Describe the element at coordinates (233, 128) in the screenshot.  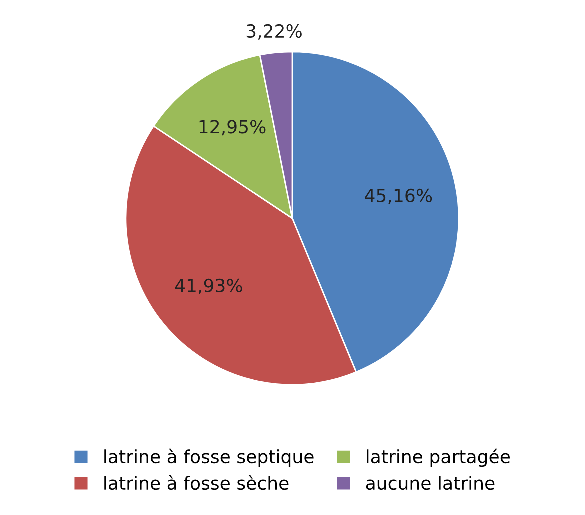
I see `data-label: 12,95%` at that location.